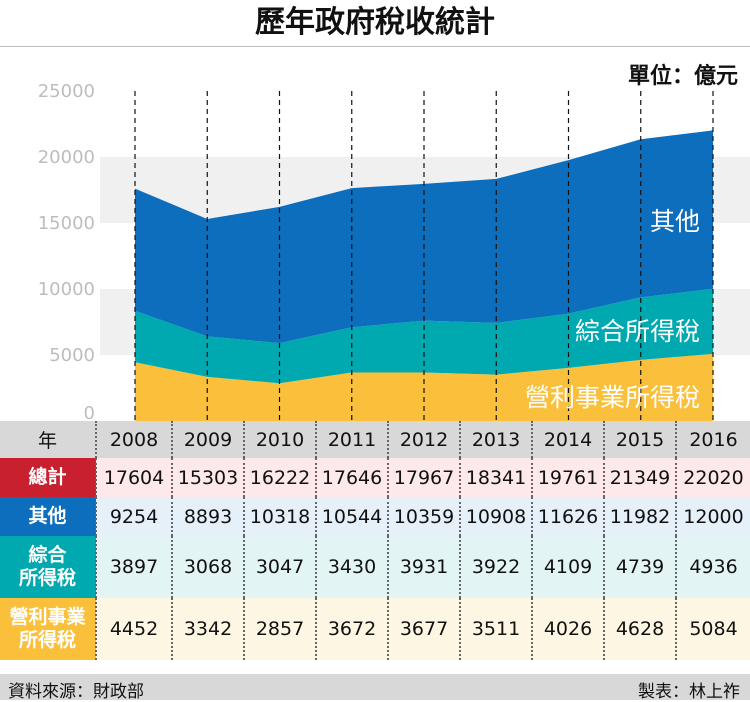  Describe the element at coordinates (66, 223) in the screenshot. I see `y-tick-label: 15000` at that location.